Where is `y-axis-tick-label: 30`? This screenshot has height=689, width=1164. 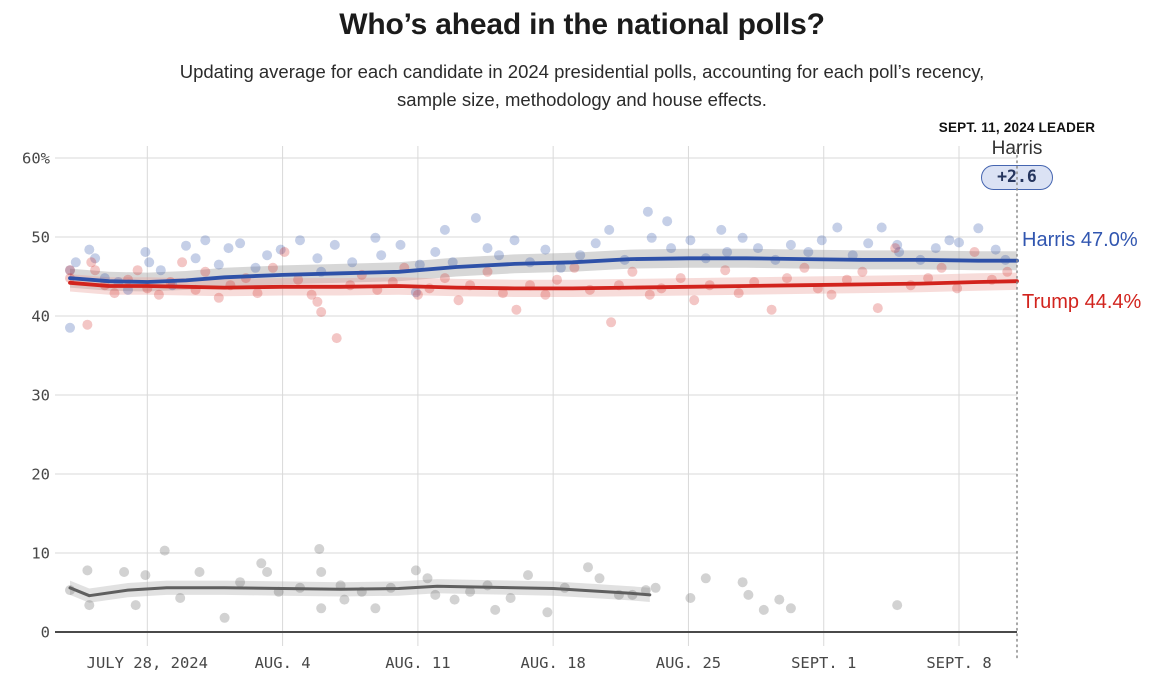 y-axis-tick-label: 30 is located at coordinates (40, 396).